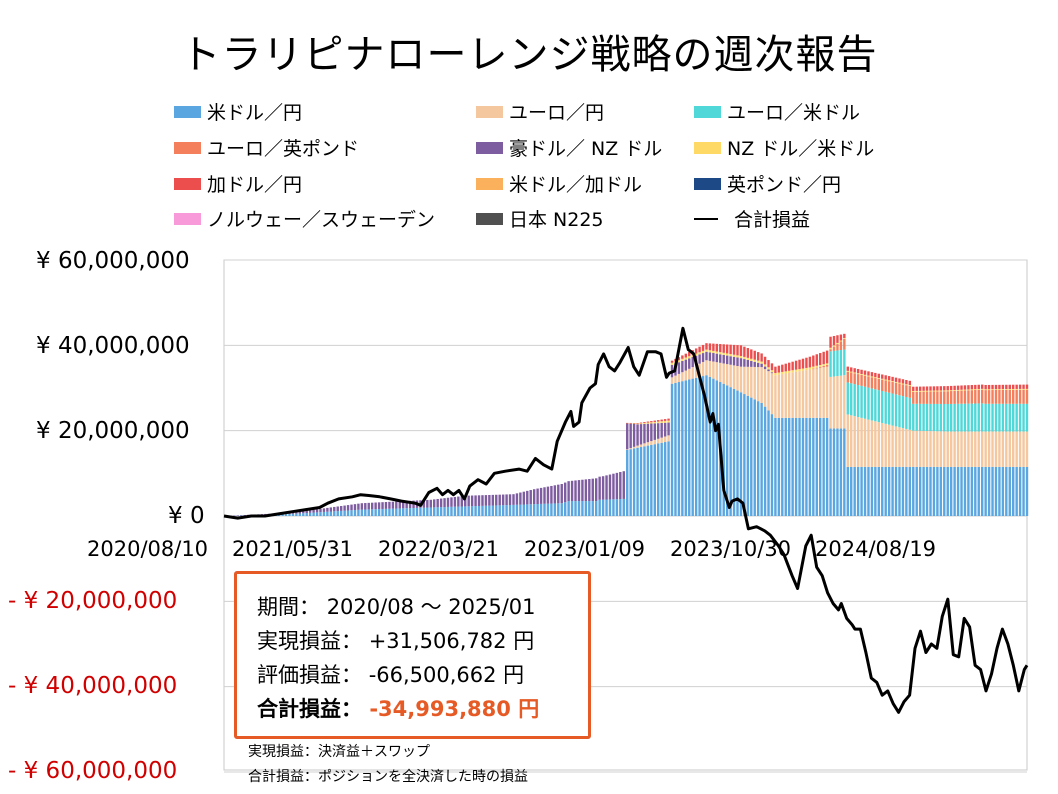 This screenshot has width=1058, height=794. I want to click on bar-w164-s1, so click(789, 395).